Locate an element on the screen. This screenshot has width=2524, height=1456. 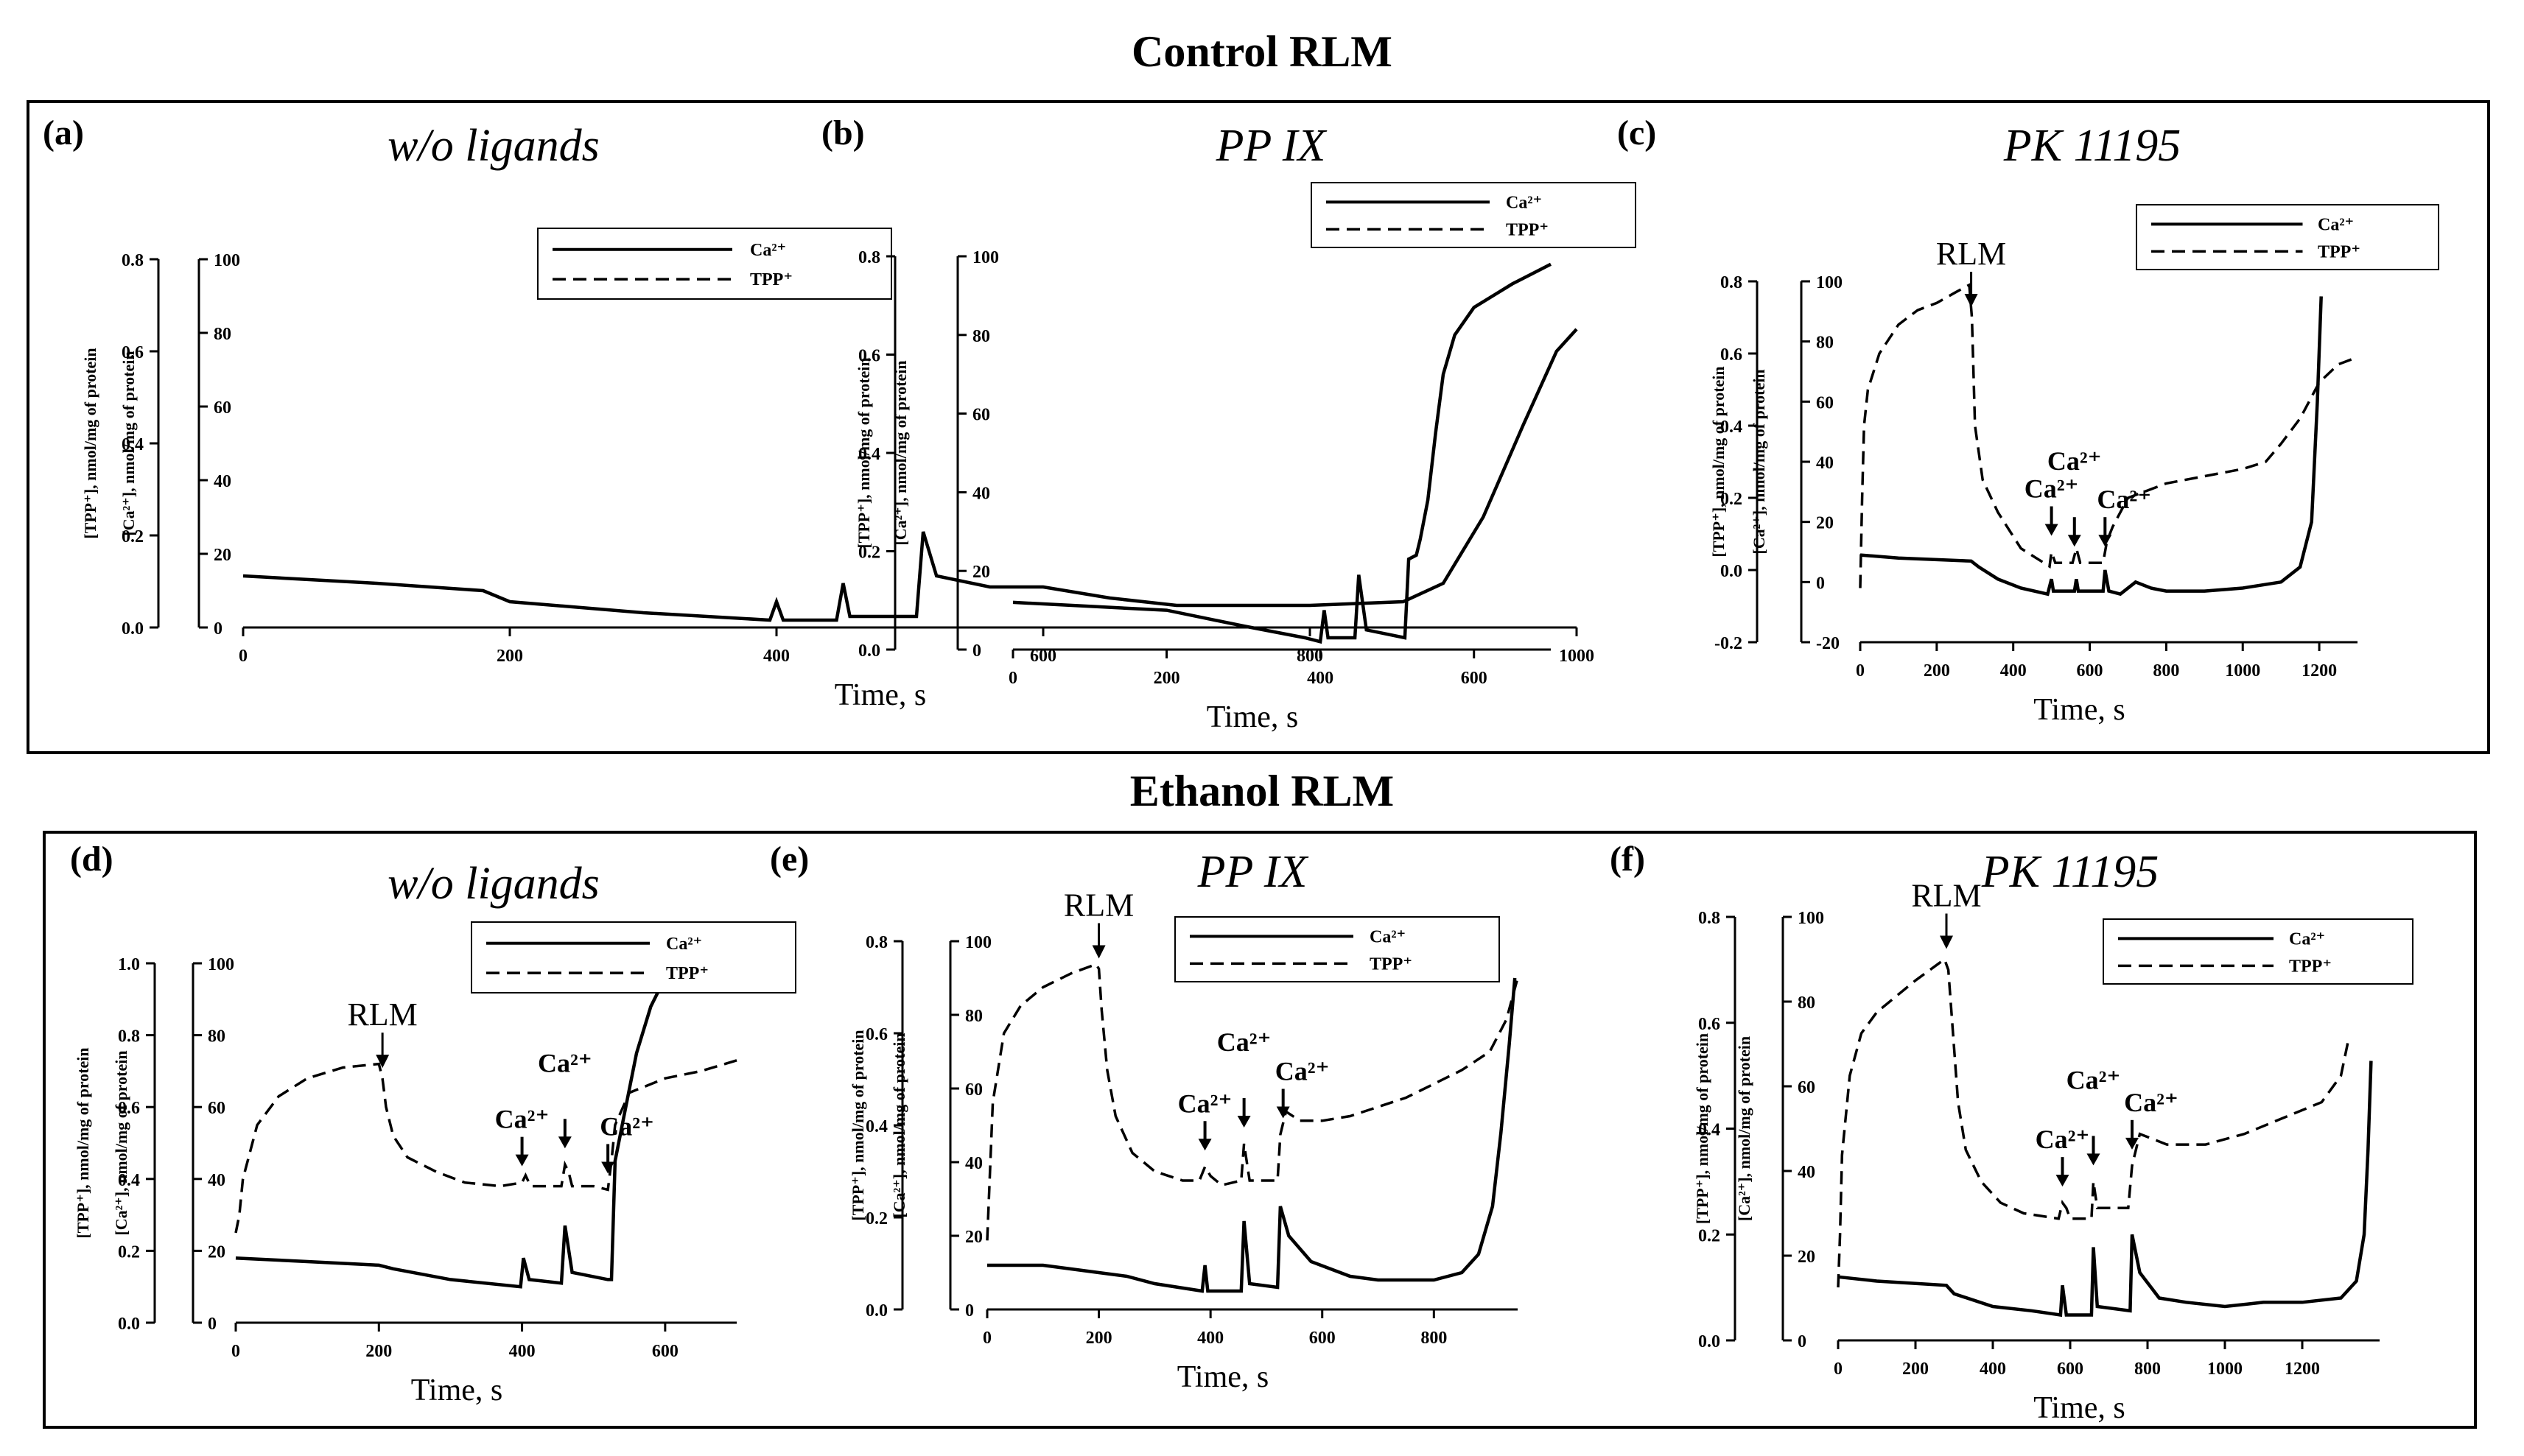
panel-label: (d) is located at coordinates (91, 860).